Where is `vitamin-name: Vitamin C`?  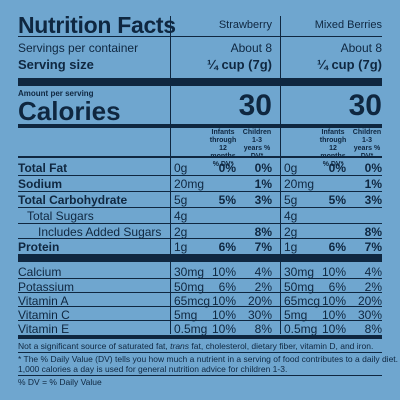
vitamin-name: Vitamin C is located at coordinates (44, 315).